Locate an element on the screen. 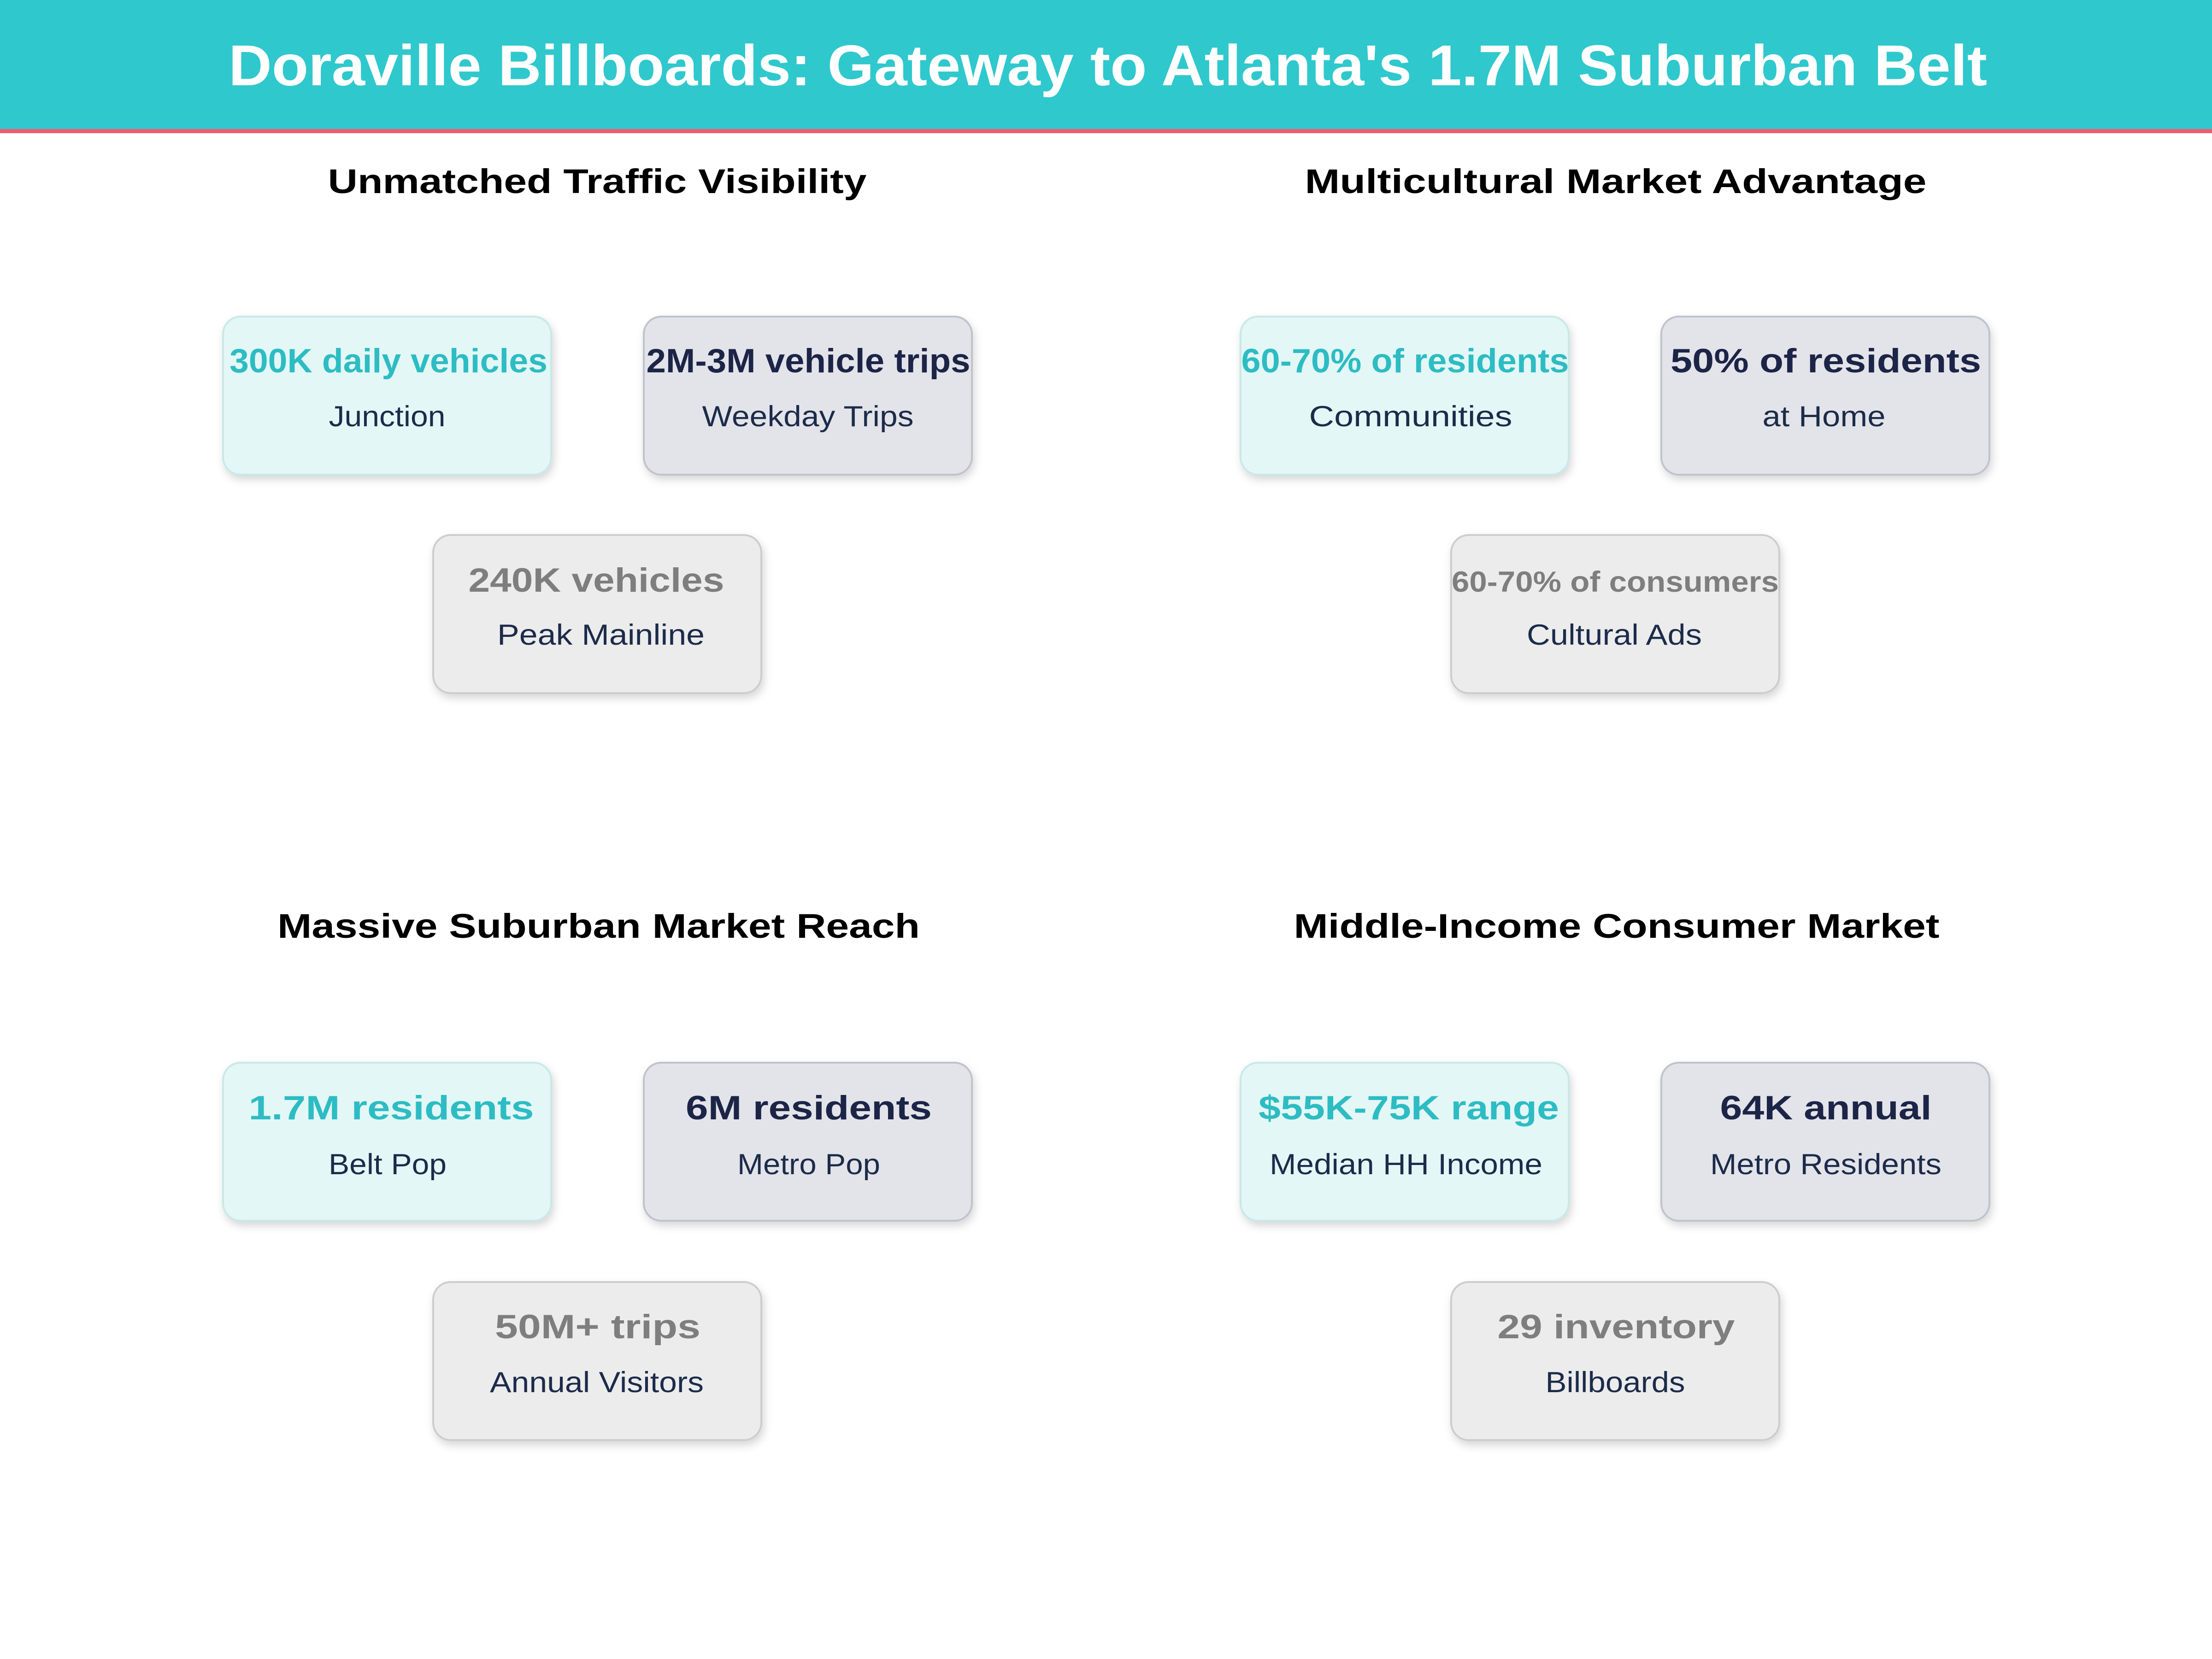 This screenshot has width=2212, height=1659. svg-text: Massive Suburban Market Reach is located at coordinates (598, 926).